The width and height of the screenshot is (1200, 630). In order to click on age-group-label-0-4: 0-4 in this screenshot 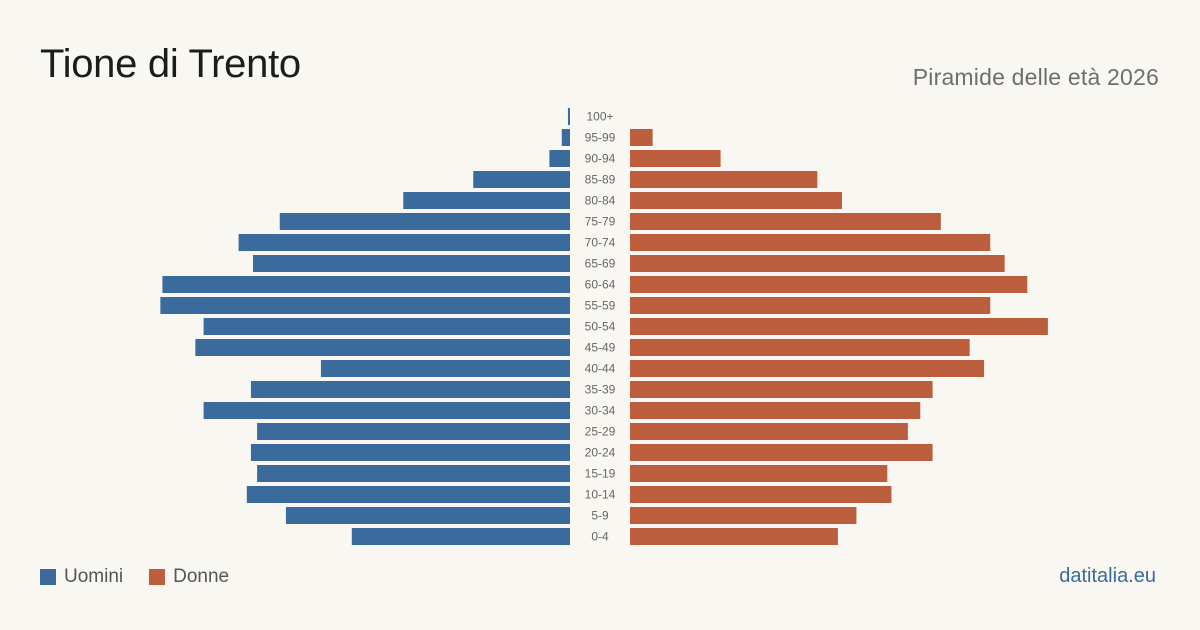, I will do `click(600, 537)`.